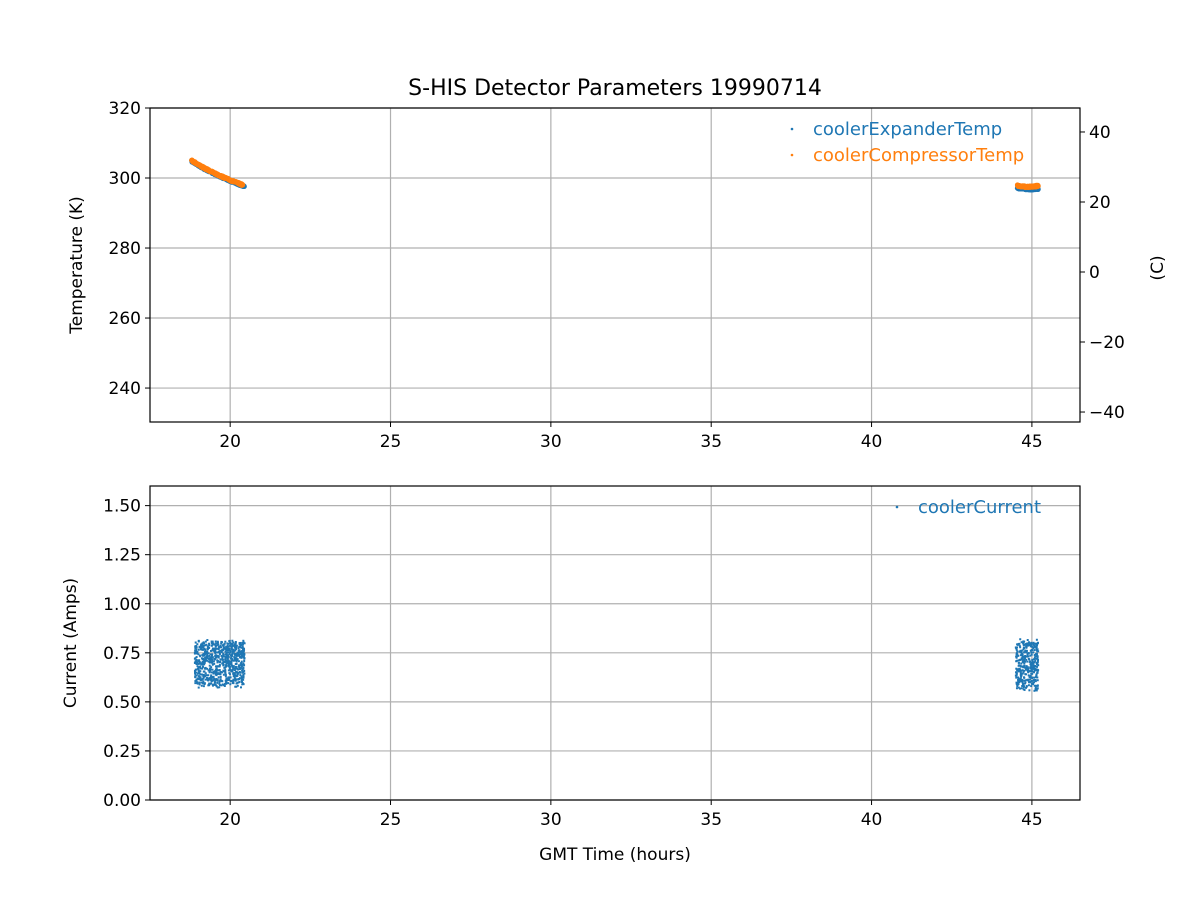 This screenshot has width=1200, height=905. Describe the element at coordinates (872, 442) in the screenshot. I see `x-tick-label: 40` at that location.